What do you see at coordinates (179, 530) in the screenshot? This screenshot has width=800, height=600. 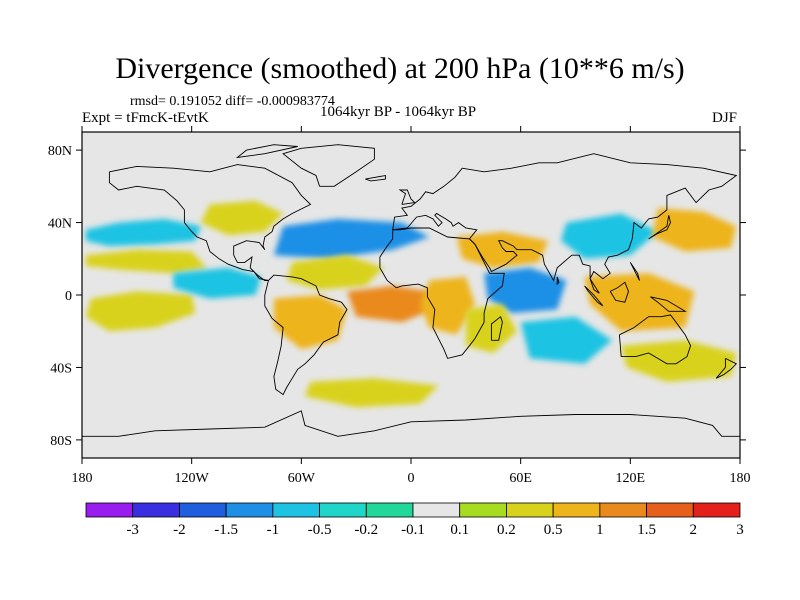 I see `colorbar-label-1: -2` at bounding box center [179, 530].